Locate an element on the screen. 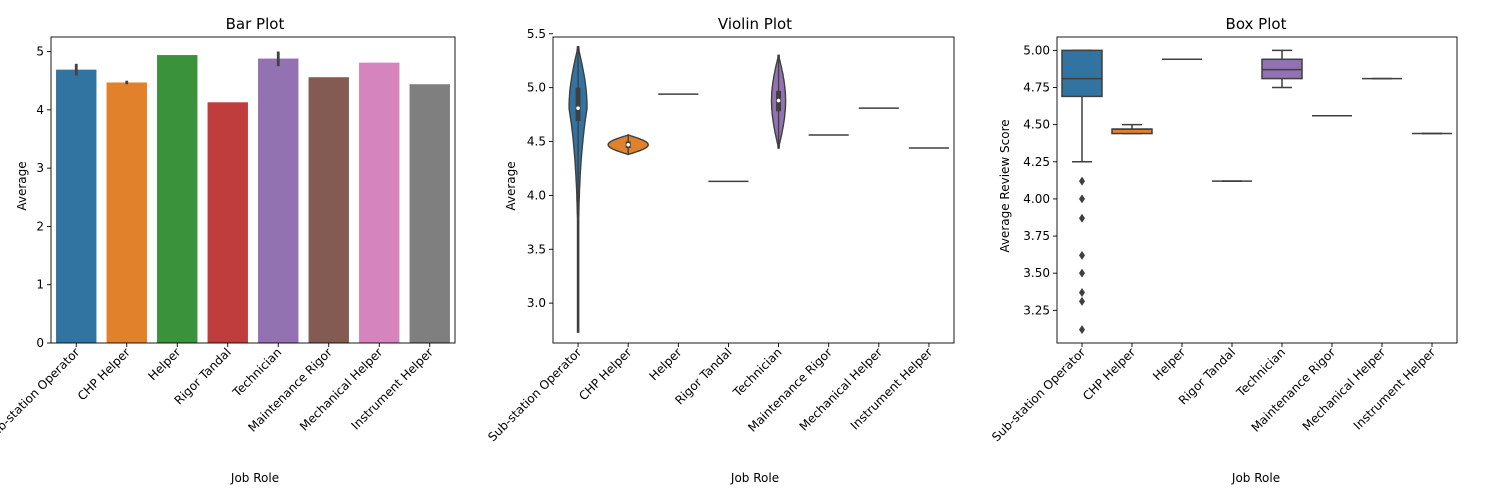 The height and width of the screenshot is (500, 1500). violin-plot-xlabel: Job Role is located at coordinates (754, 478).